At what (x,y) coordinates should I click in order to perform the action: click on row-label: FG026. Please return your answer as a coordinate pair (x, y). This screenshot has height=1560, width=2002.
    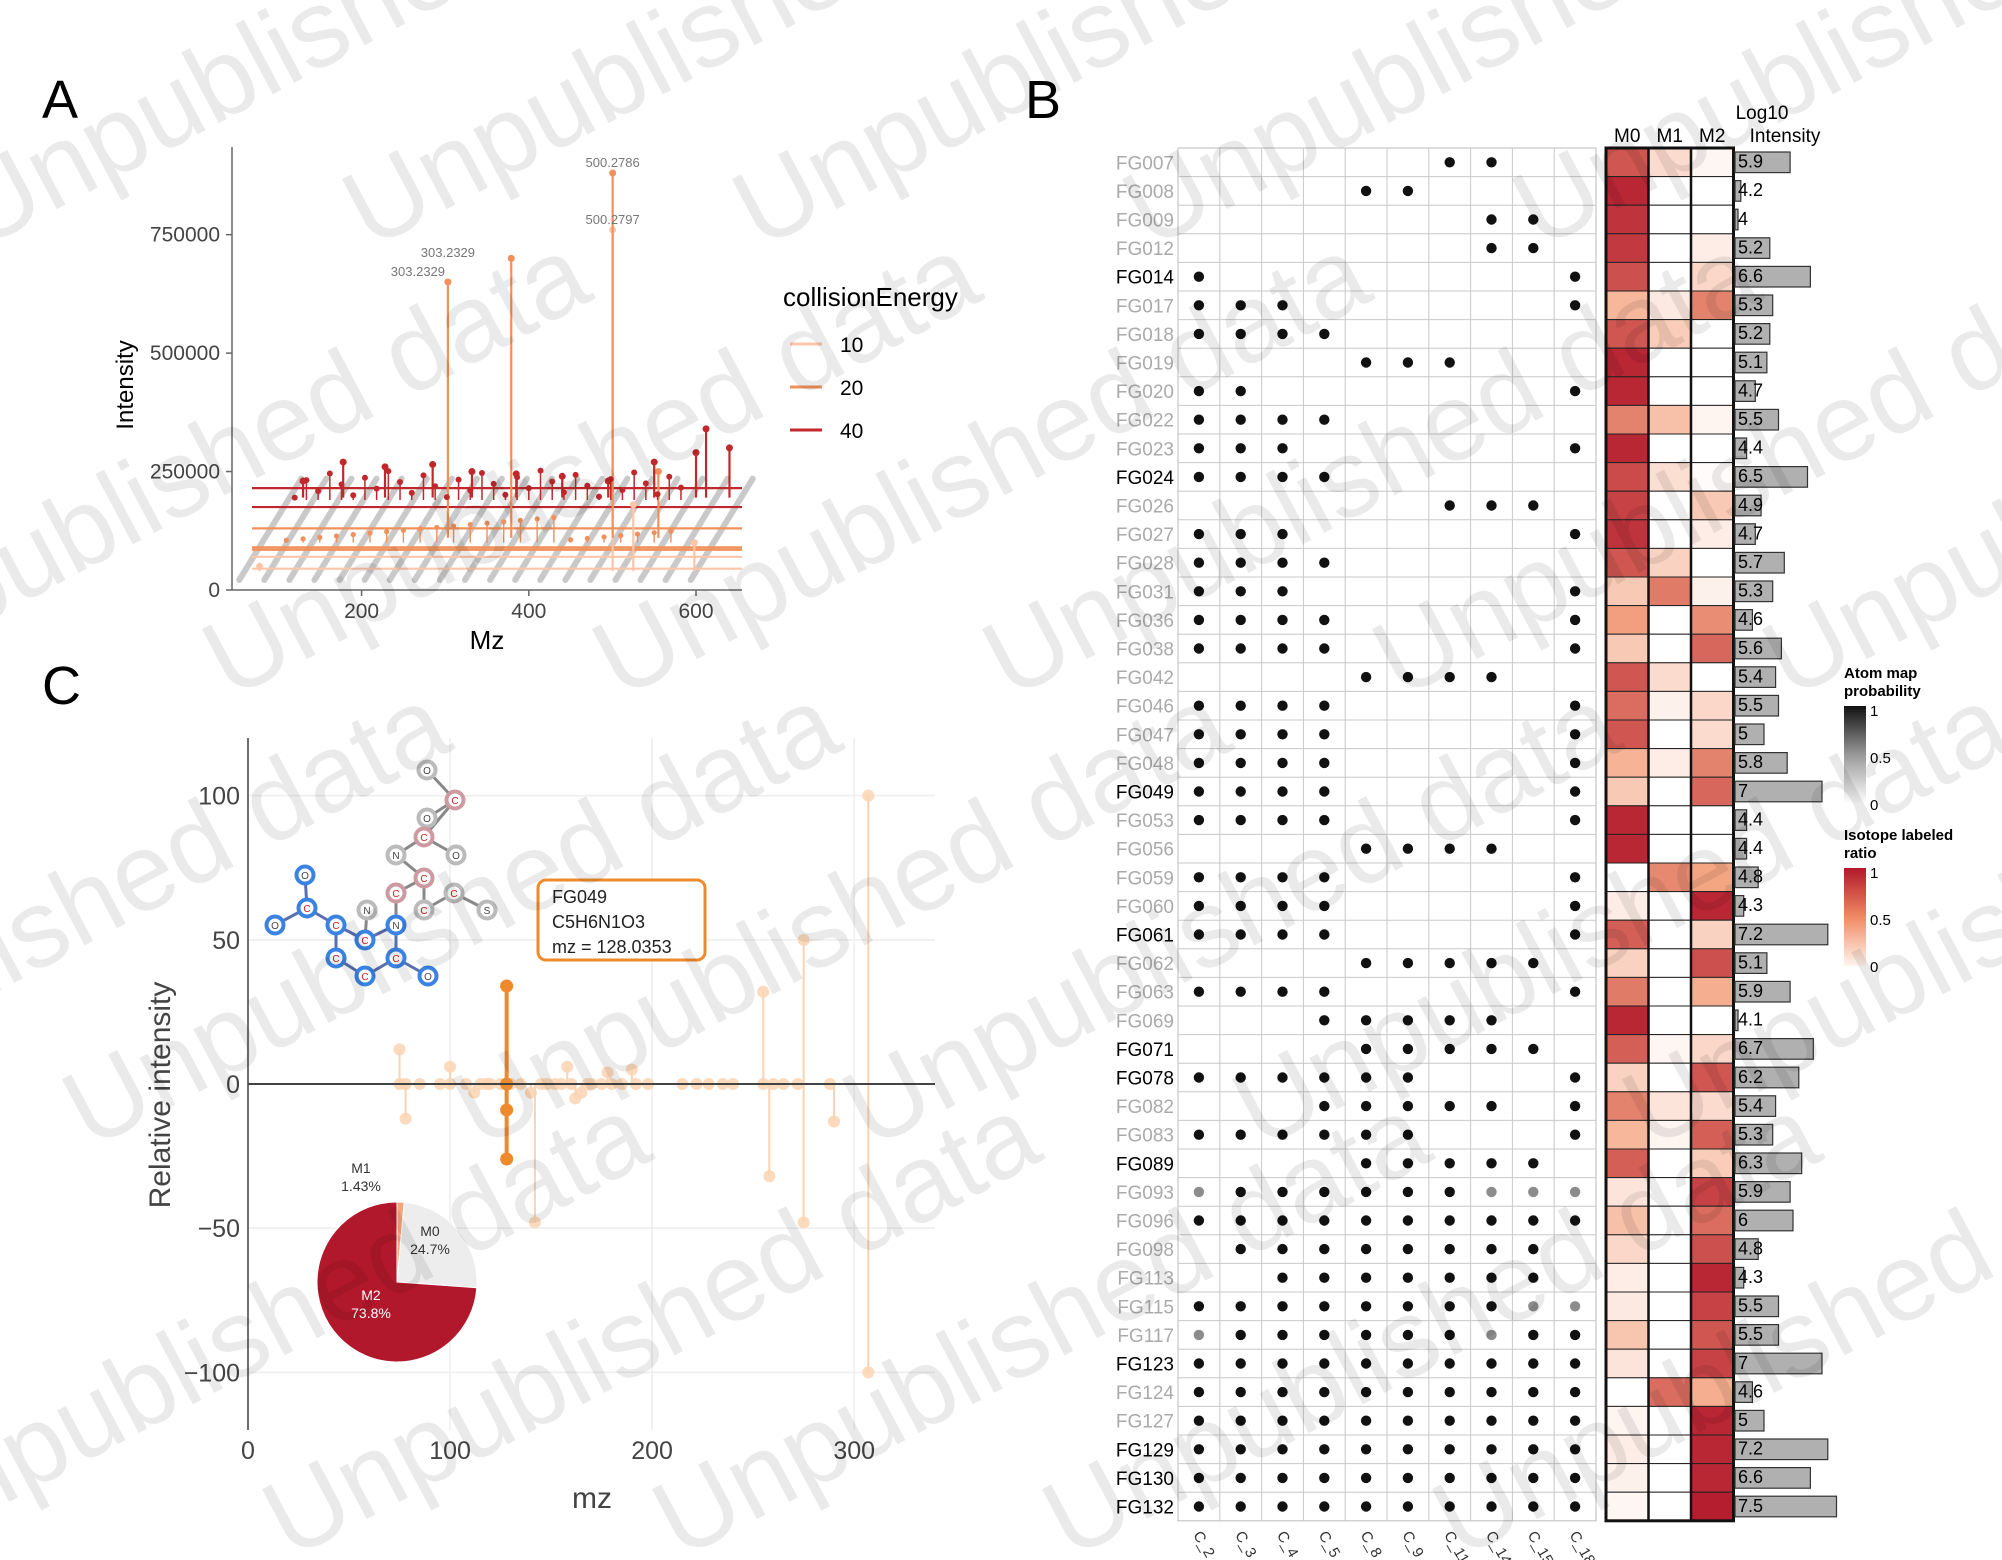
    Looking at the image, I should click on (1145, 507).